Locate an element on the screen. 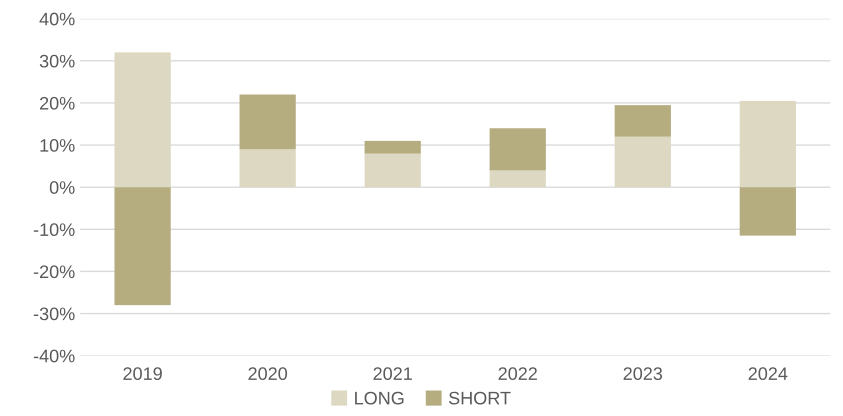 Image resolution: width=843 pixels, height=416 pixels. x-tick-label: 2020 is located at coordinates (268, 373).